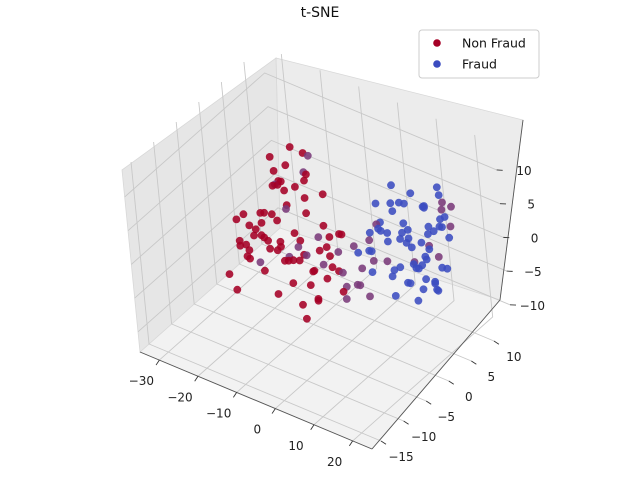  I want to click on legend-frame, so click(479, 54).